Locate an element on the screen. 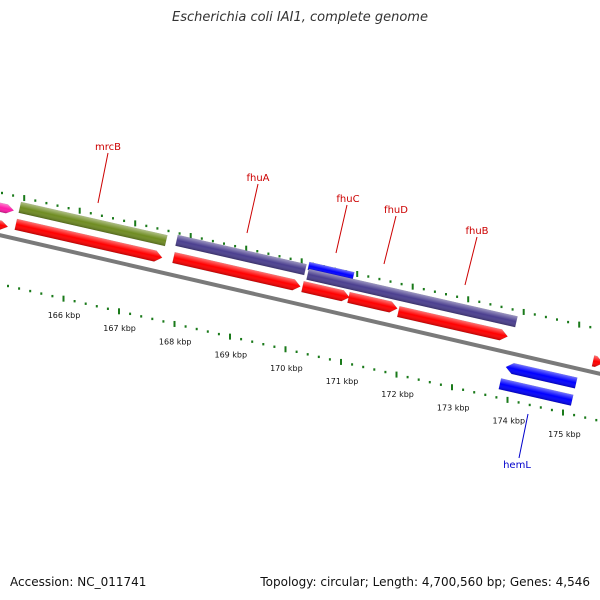 Image resolution: width=600 pixels, height=600 pixels. label-leader-fhuc is located at coordinates (341, 229).